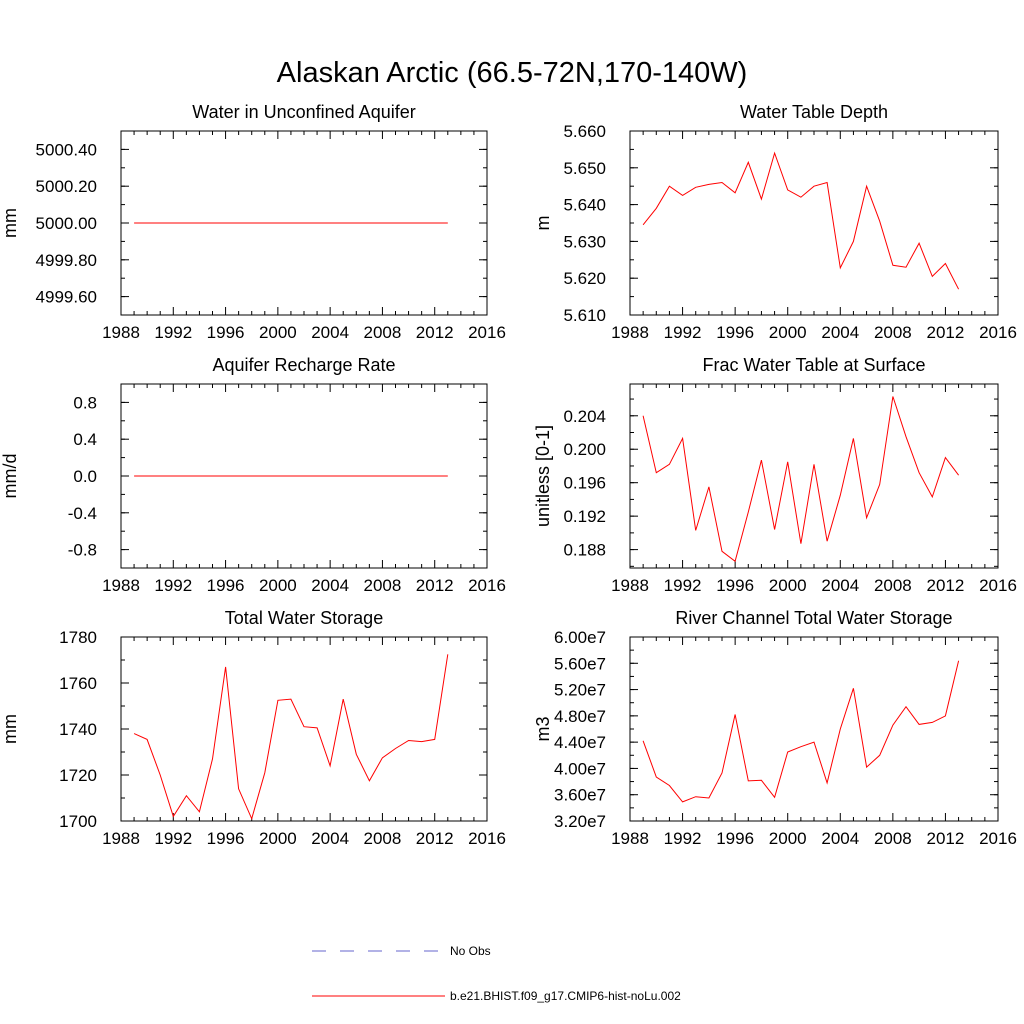 The height and width of the screenshot is (1024, 1024). I want to click on y-tick-label: 5.620, so click(584, 278).